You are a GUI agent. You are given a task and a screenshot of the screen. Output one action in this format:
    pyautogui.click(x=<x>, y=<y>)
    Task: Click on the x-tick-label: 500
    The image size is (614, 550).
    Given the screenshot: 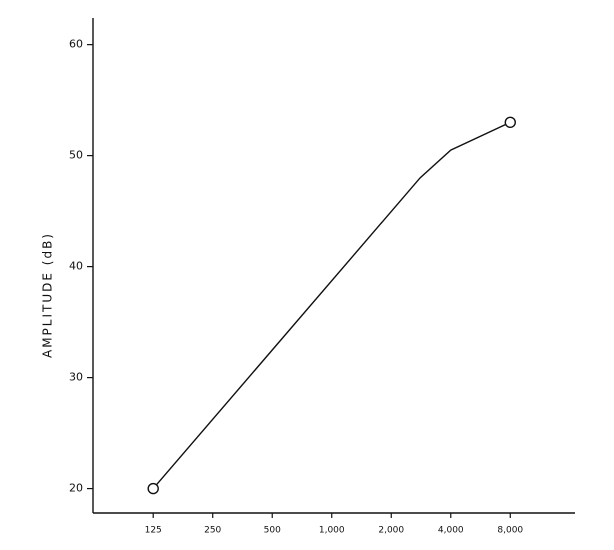 What is the action you would take?
    pyautogui.click(x=272, y=531)
    